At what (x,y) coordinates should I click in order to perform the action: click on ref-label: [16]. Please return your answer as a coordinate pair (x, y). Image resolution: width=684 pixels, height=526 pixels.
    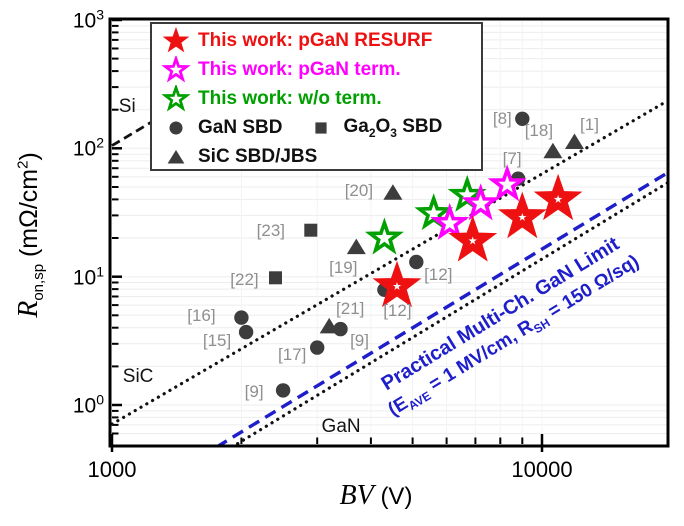
    Looking at the image, I should click on (201, 315).